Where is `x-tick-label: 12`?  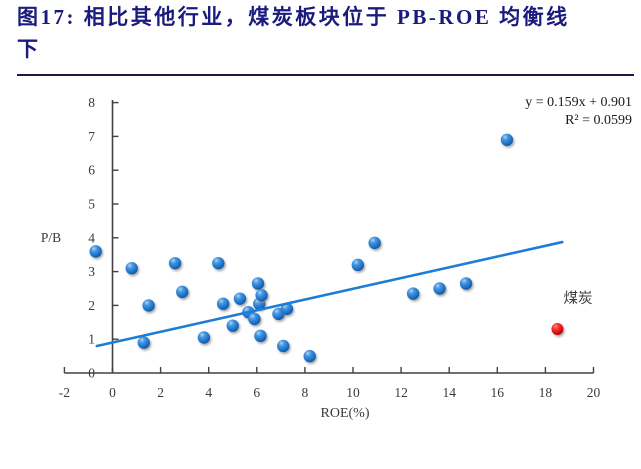 x-tick-label: 12 is located at coordinates (401, 392).